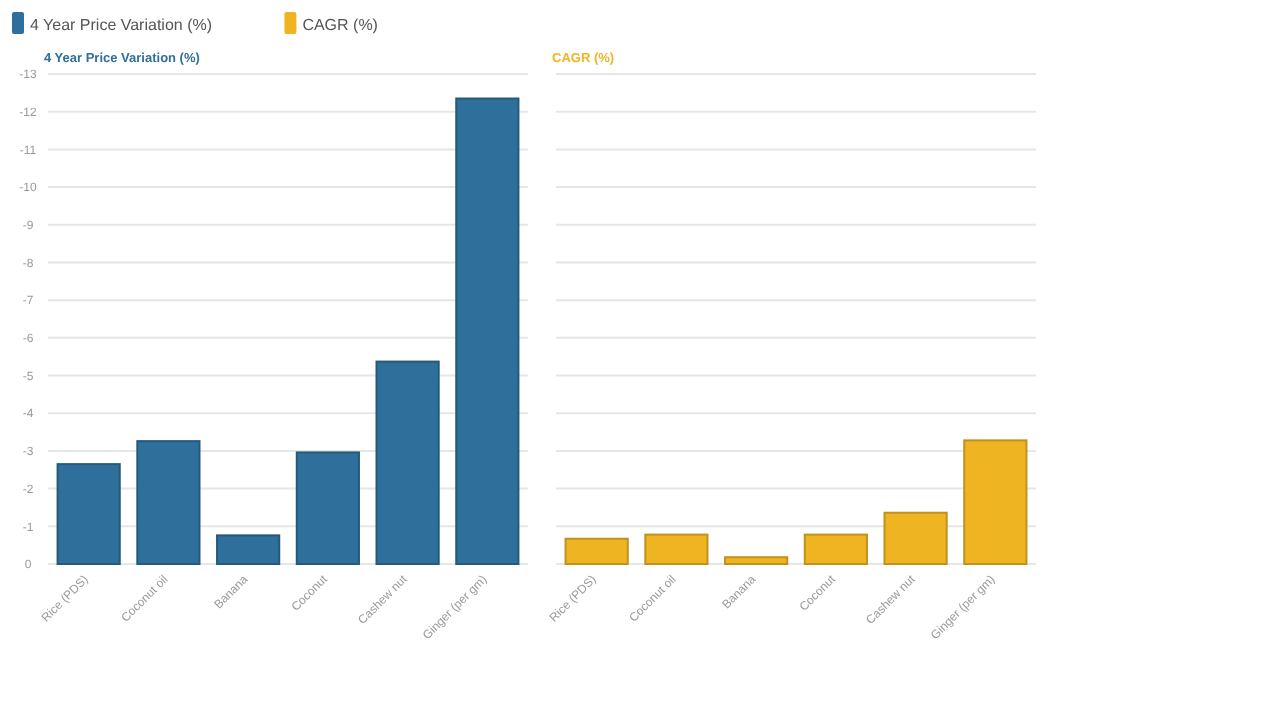 Image resolution: width=1280 pixels, height=720 pixels. Describe the element at coordinates (121, 25) in the screenshot. I see `legend-label: 4 Year Price Variation (%)` at that location.